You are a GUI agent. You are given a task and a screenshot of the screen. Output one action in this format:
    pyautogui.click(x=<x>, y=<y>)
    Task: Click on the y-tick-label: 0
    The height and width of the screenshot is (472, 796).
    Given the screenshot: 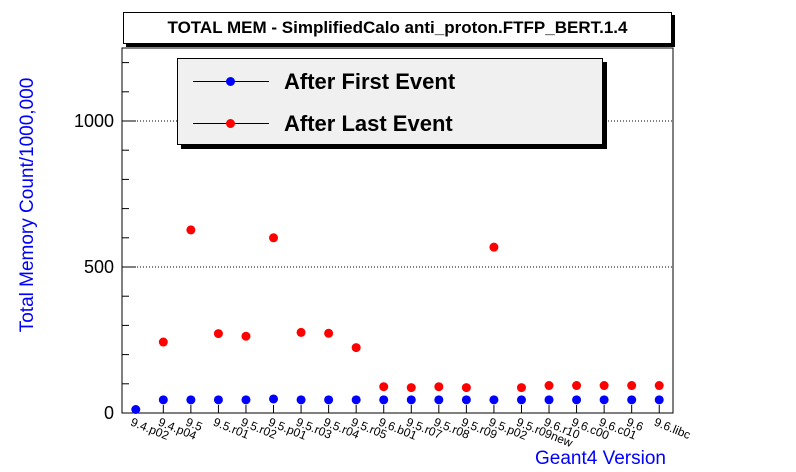 What is the action you would take?
    pyautogui.click(x=109, y=413)
    